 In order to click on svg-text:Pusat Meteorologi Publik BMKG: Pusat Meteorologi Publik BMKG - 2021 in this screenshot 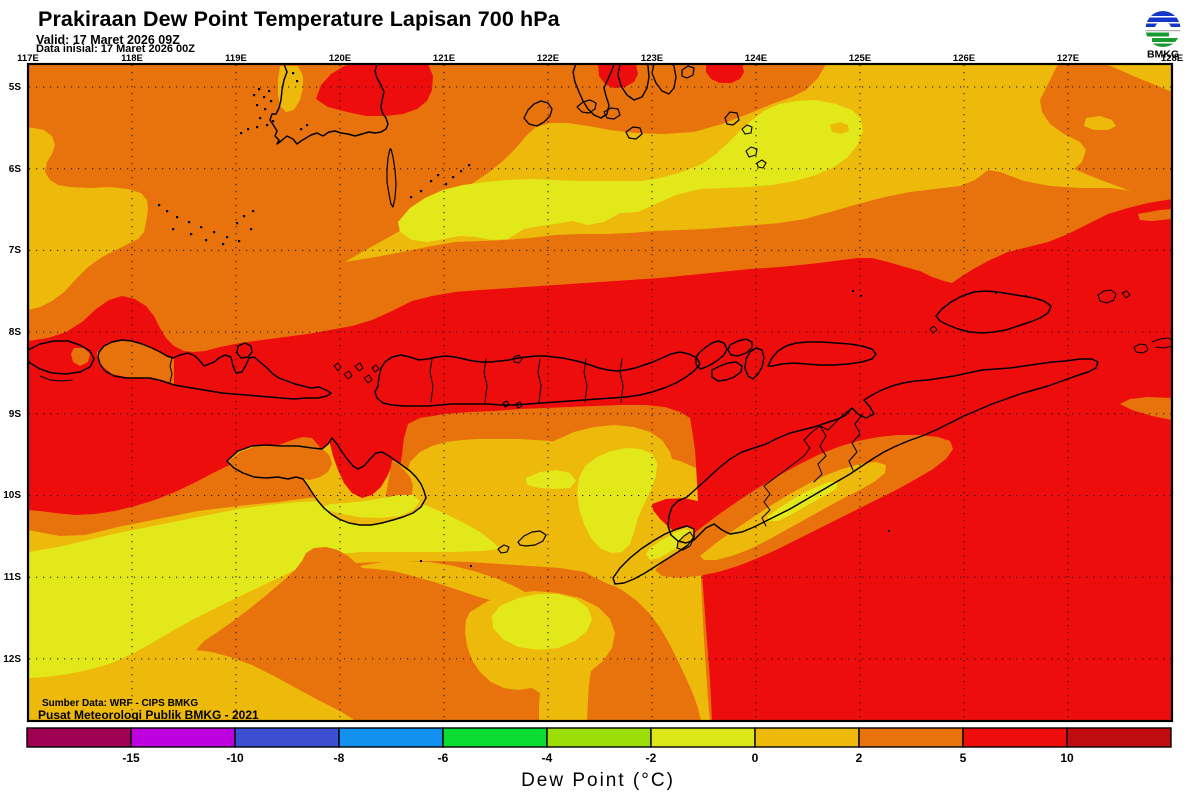, I will do `click(148, 715)`.